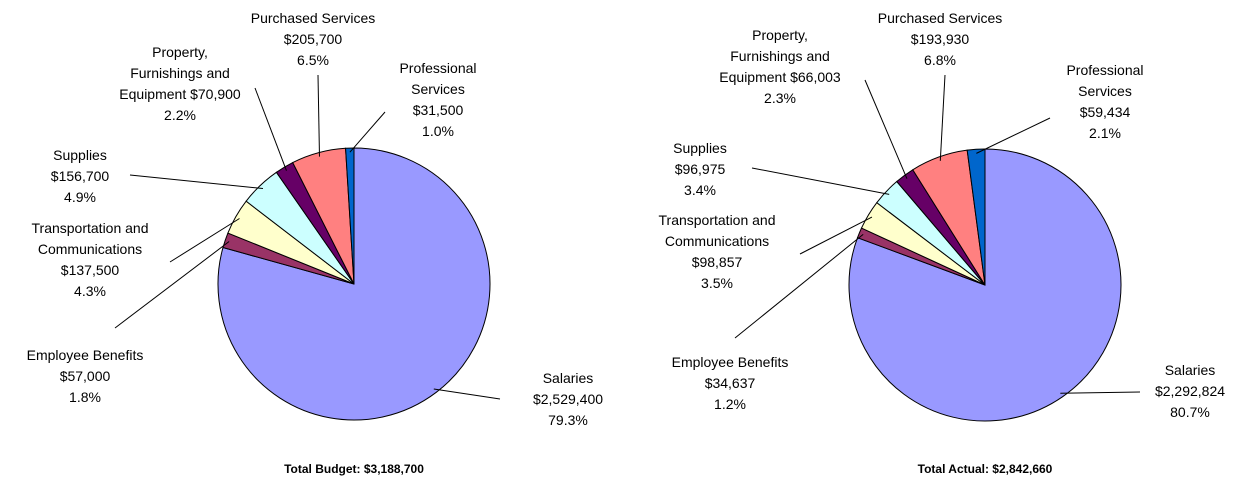 This screenshot has height=479, width=1242. I want to click on percent-label: 6.5%, so click(313, 60).